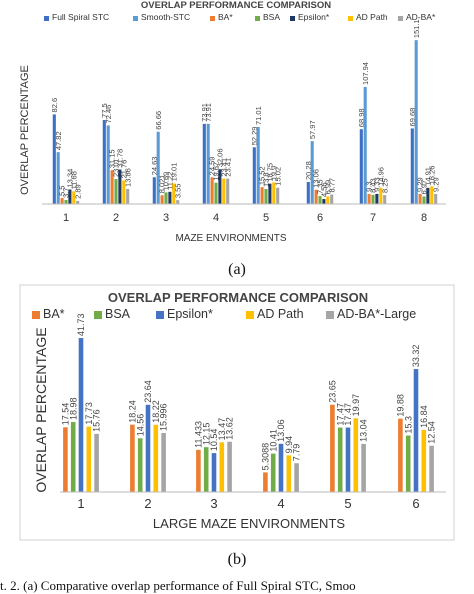  Describe the element at coordinates (292, 18) in the screenshot. I see `legend-swatch-epsilon-` at that location.